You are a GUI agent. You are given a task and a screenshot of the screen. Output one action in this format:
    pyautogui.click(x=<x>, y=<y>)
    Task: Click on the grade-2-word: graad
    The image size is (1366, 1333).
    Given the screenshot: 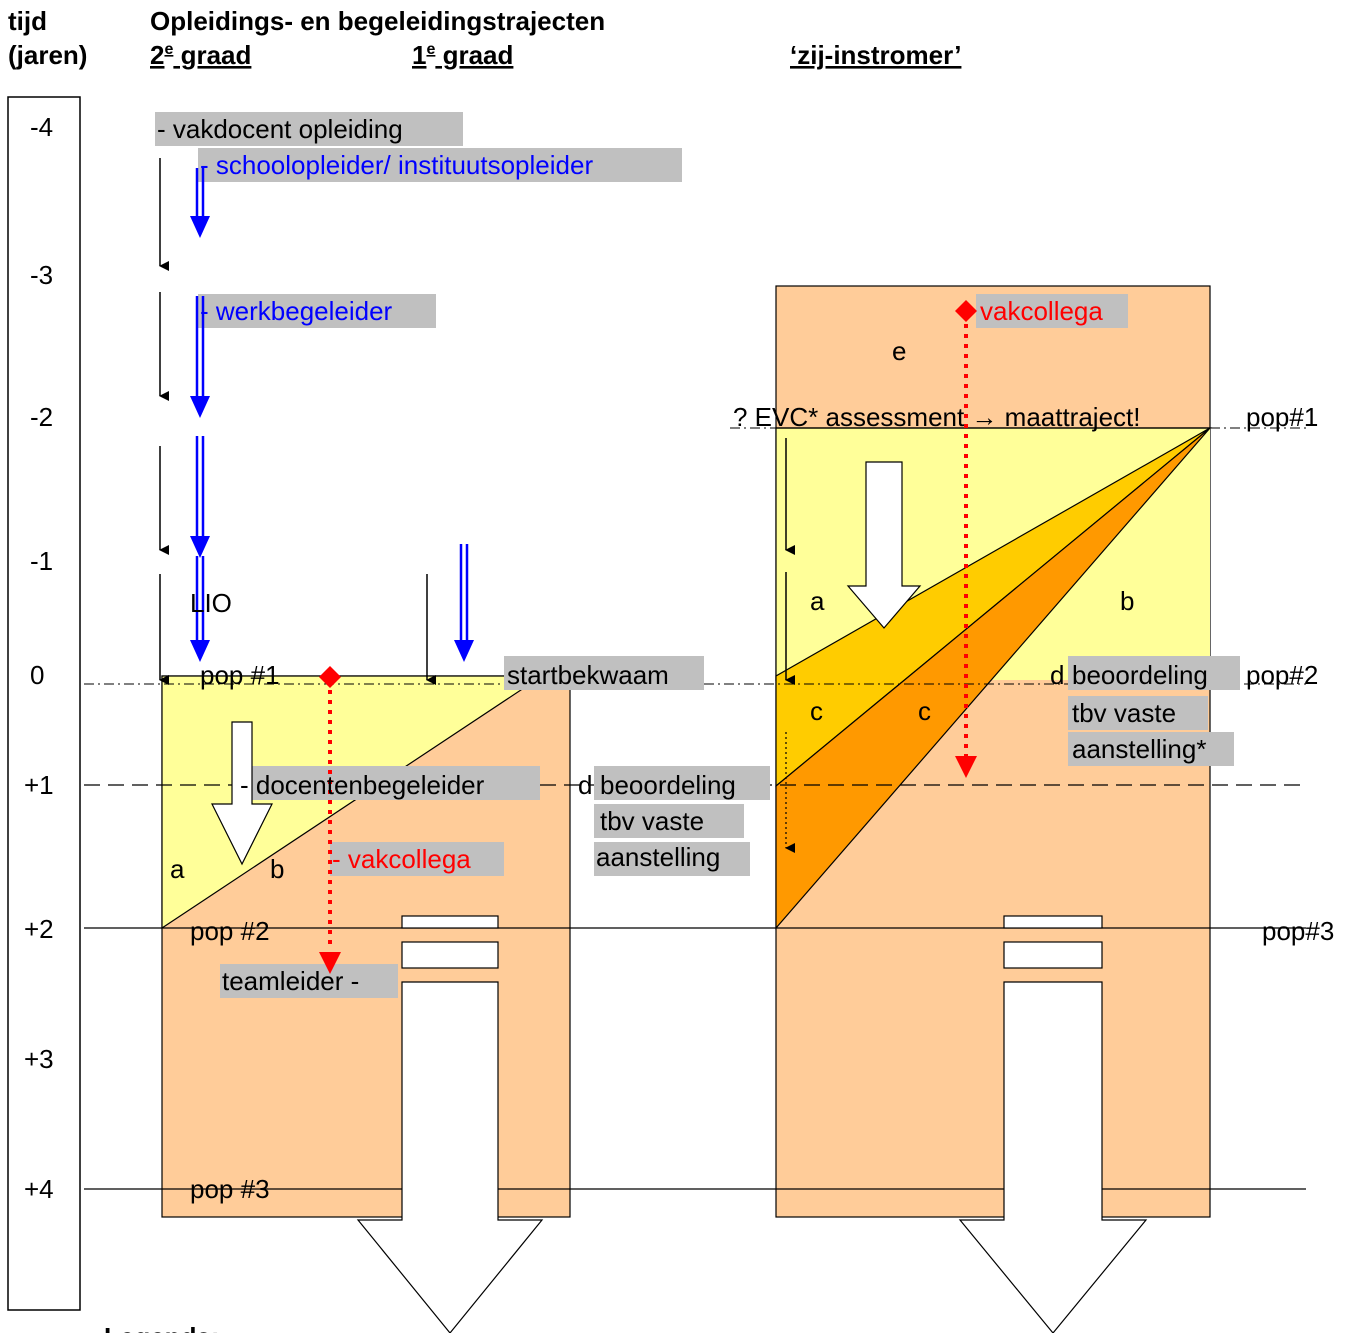 What is the action you would take?
    pyautogui.click(x=212, y=55)
    